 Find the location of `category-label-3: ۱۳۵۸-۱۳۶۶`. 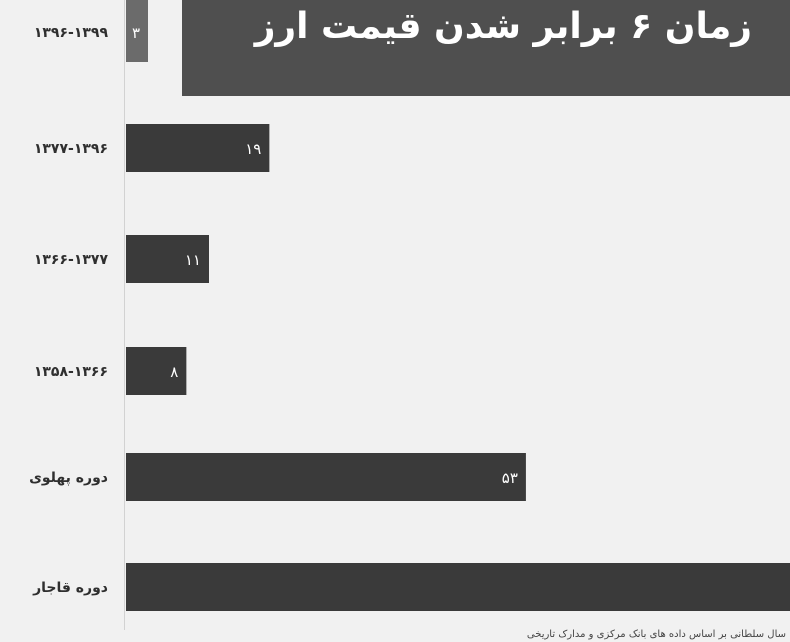

category-label-3: ۱۳۵۸-۱۳۶۶ is located at coordinates (71, 372).